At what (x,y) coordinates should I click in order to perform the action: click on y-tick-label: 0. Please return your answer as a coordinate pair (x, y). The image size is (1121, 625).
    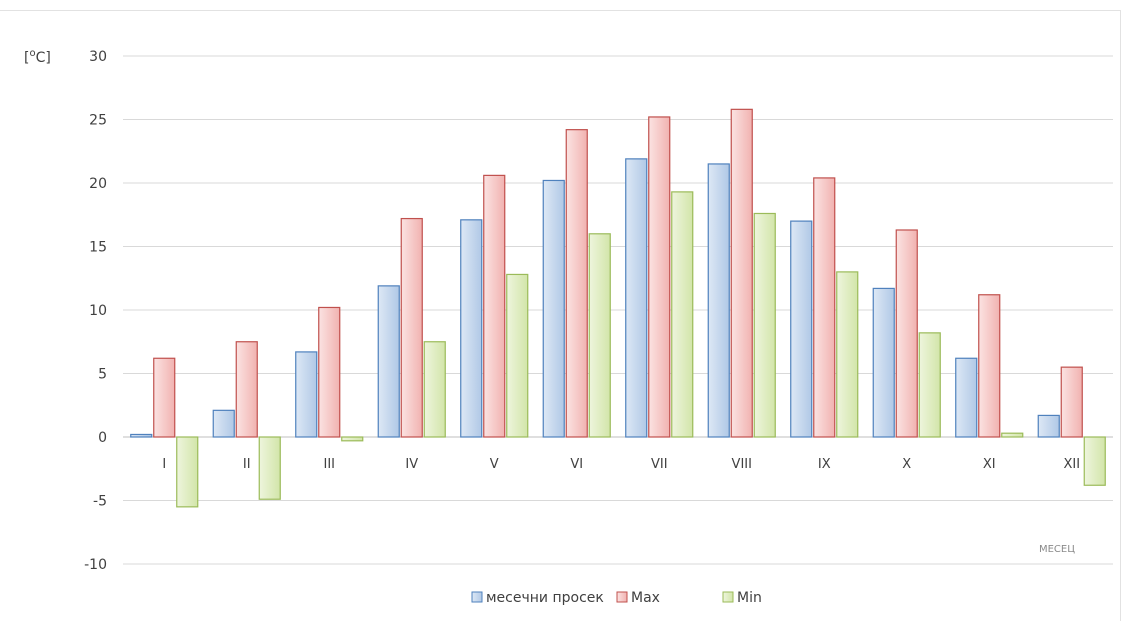
    Looking at the image, I should click on (102, 438).